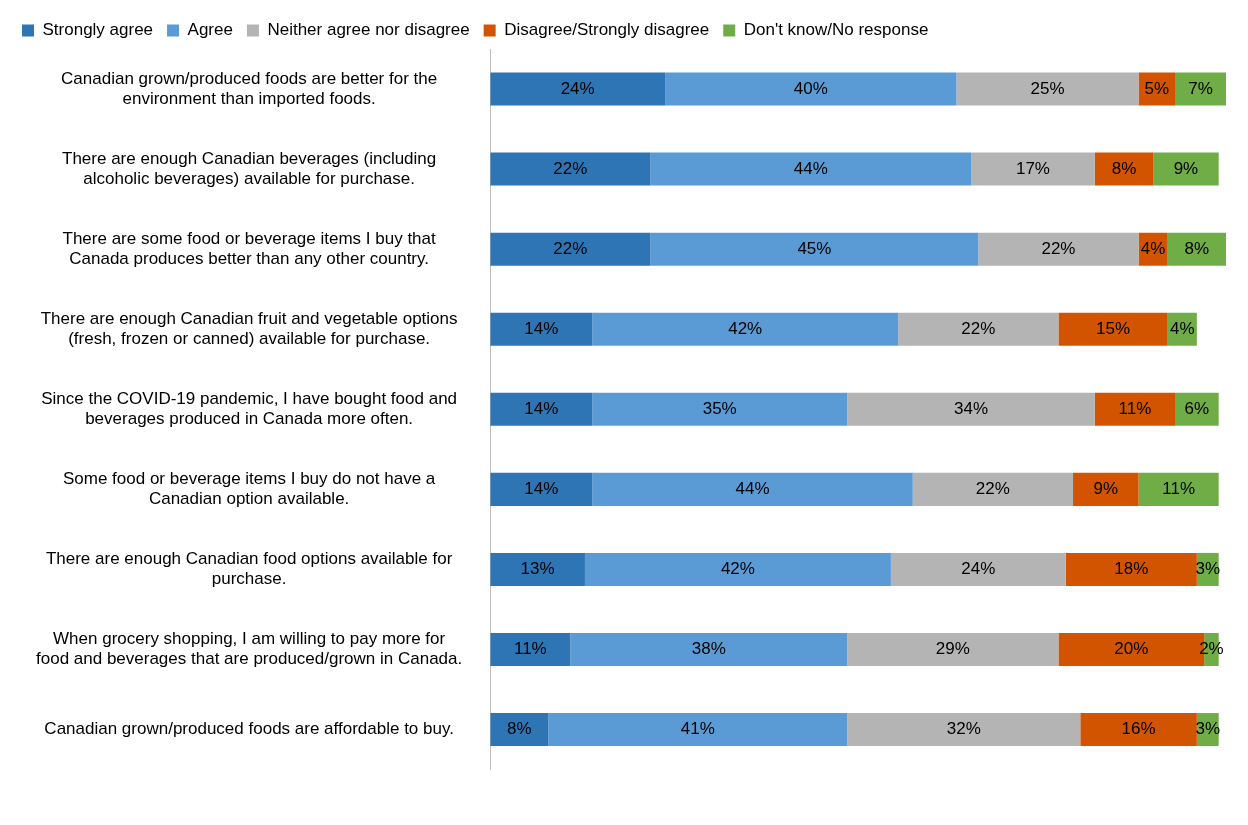 The height and width of the screenshot is (825, 1248). I want to click on y-tick-label: There are enough Canadian beverages (including alcoholic beverages) available for purchase., so click(249, 168).